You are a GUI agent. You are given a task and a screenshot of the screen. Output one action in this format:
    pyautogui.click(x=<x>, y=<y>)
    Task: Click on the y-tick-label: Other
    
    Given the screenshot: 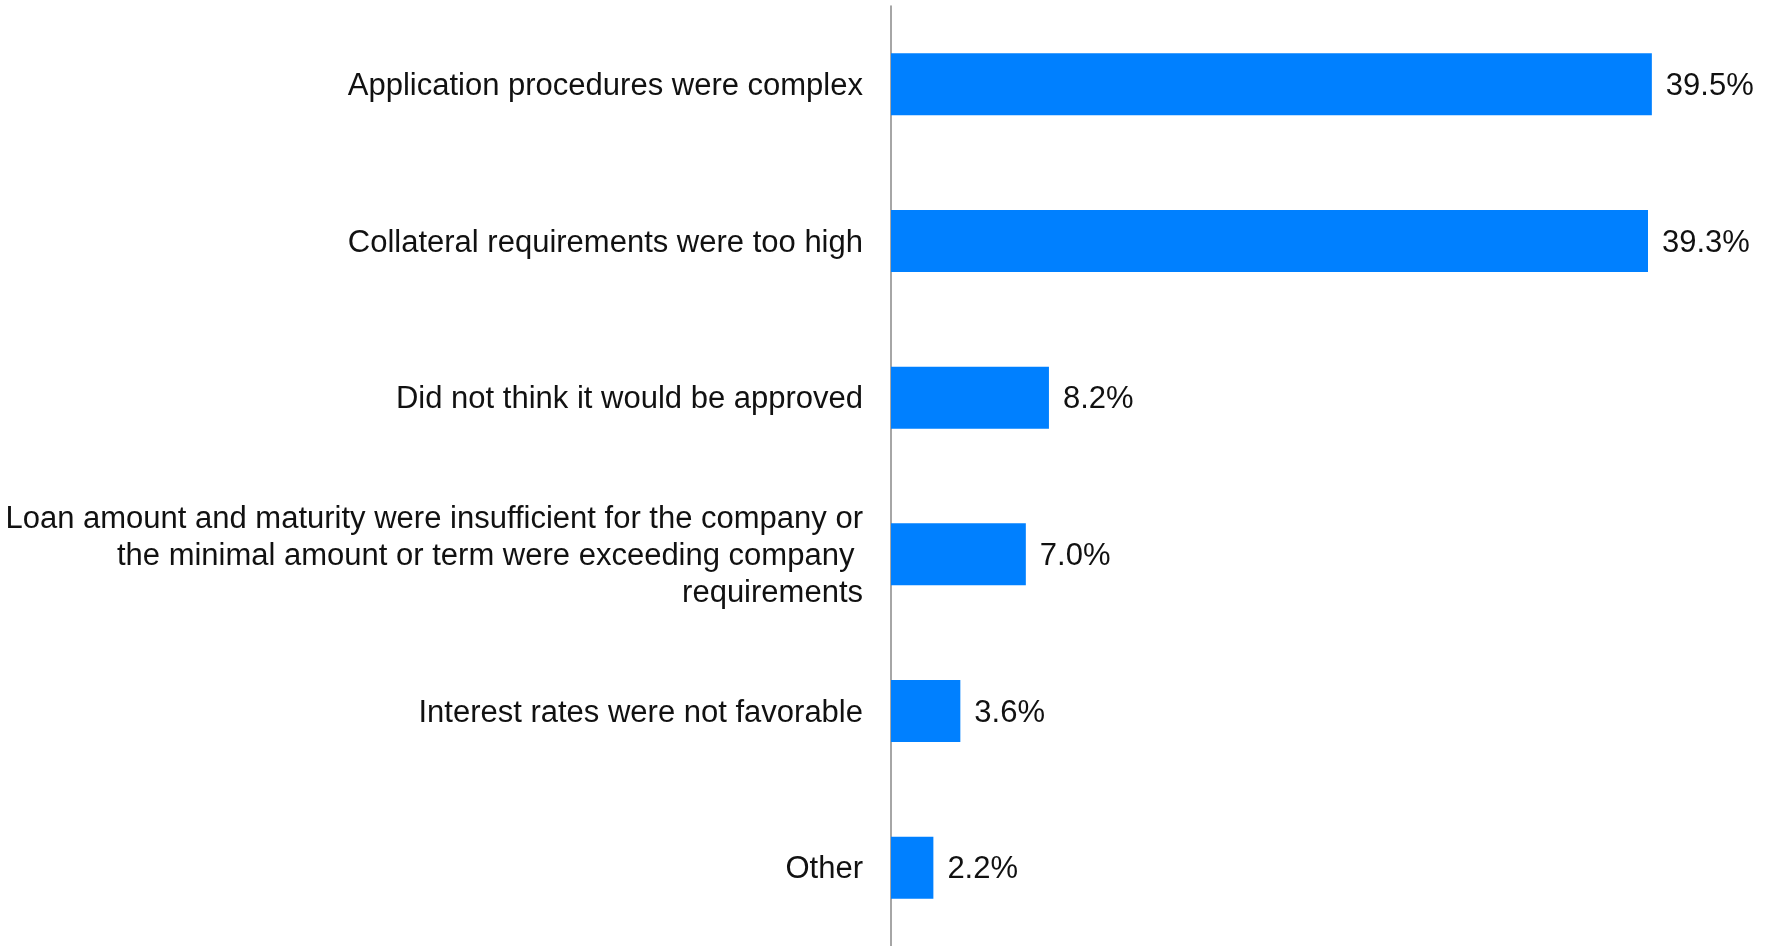 What is the action you would take?
    pyautogui.click(x=824, y=868)
    